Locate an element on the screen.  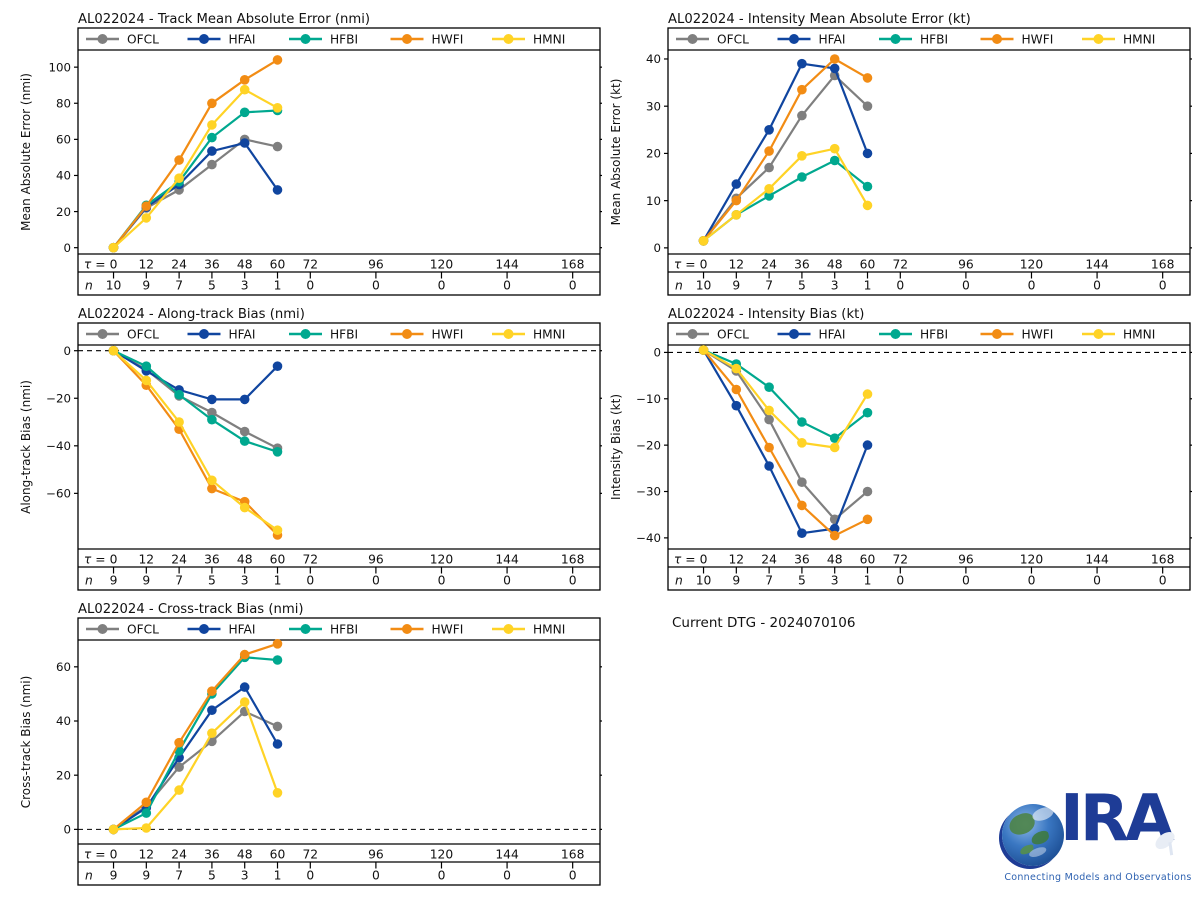
series-hmni is located at coordinates (785, 194).